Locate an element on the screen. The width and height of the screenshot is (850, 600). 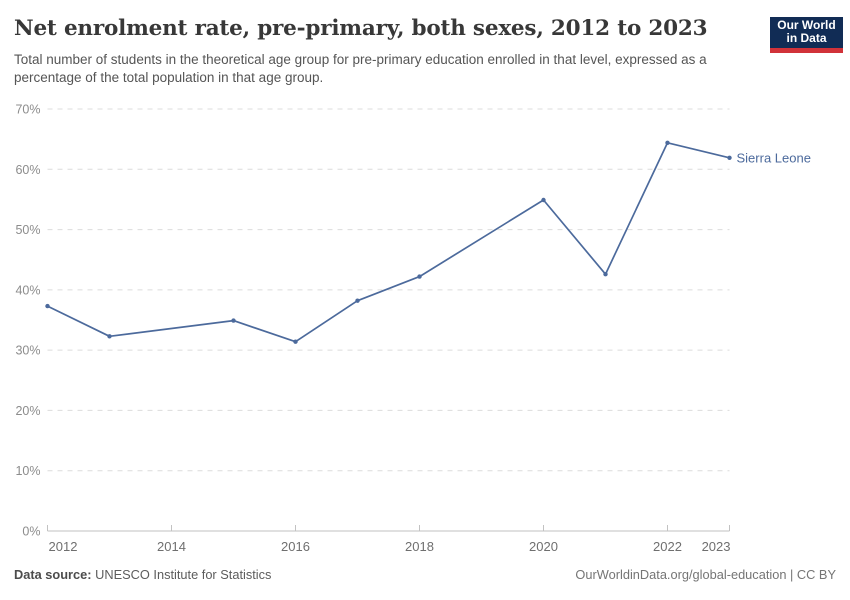
y-tick-label: 20% is located at coordinates (27, 411).